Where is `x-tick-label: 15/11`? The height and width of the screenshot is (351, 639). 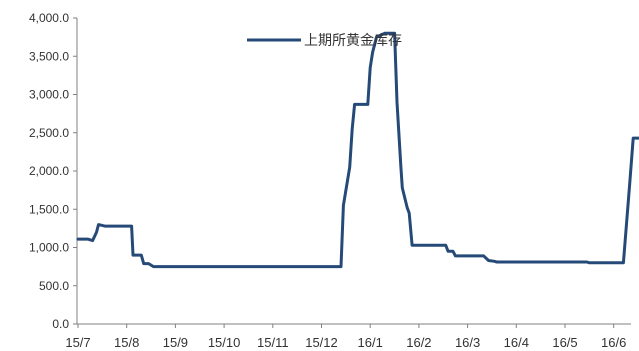
x-tick-label: 15/11 is located at coordinates (273, 342).